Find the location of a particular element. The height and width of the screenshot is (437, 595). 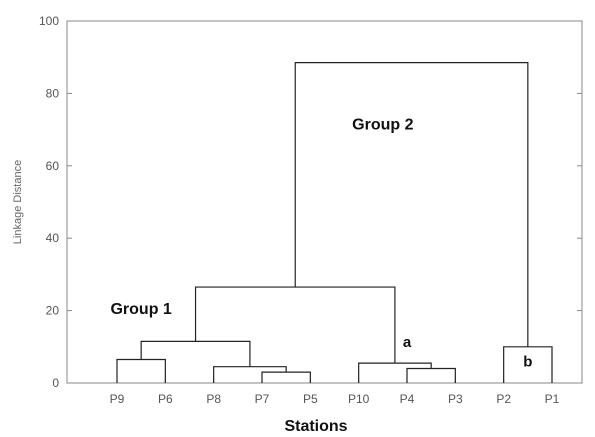

y-tick-label: 40 is located at coordinates (53, 238).